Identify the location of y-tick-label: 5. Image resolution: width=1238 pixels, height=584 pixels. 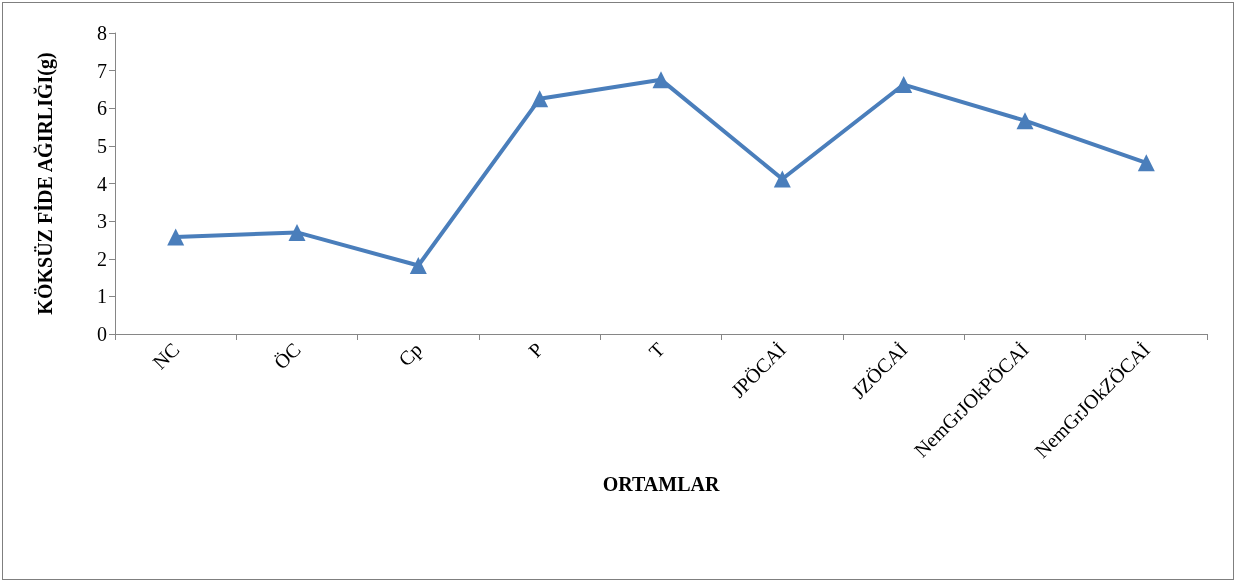
(102, 145).